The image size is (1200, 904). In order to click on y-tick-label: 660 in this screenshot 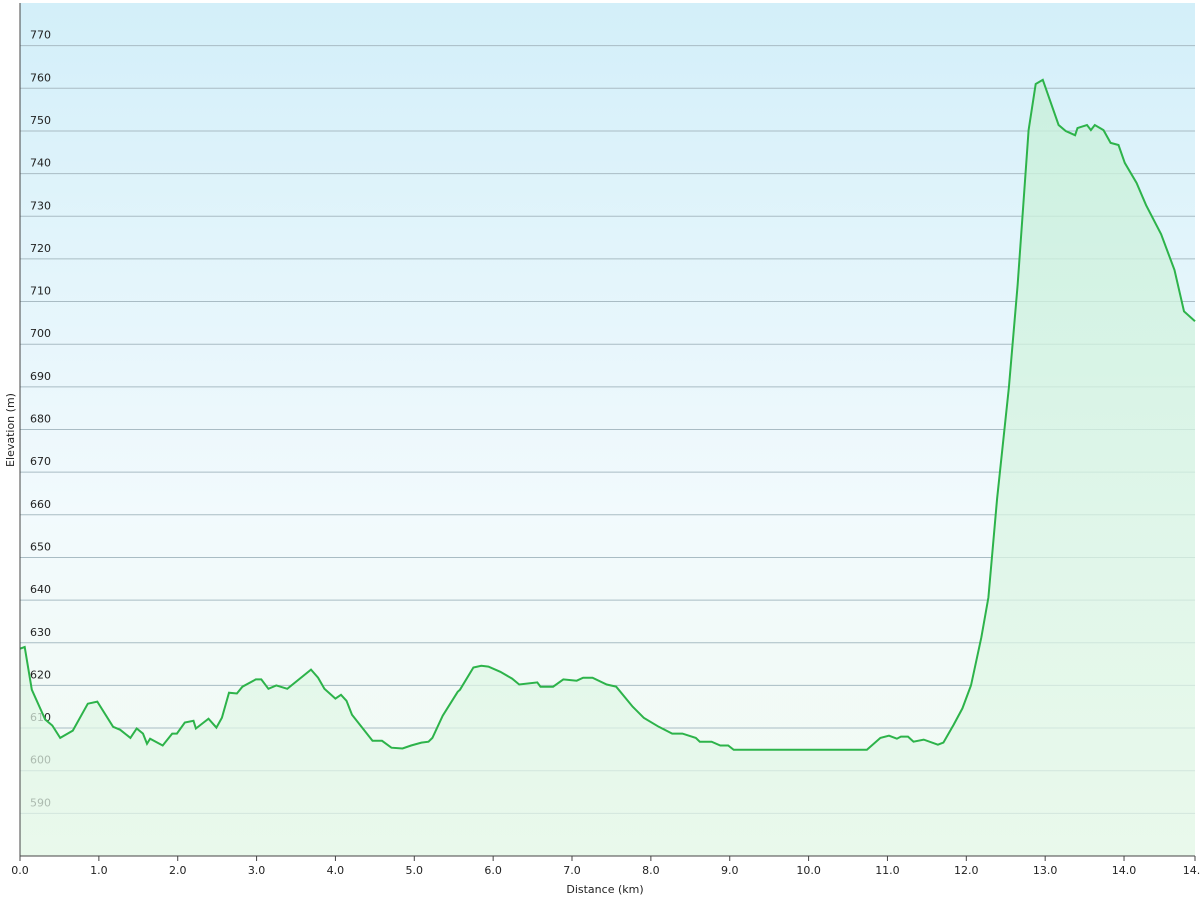, I will do `click(40, 504)`.